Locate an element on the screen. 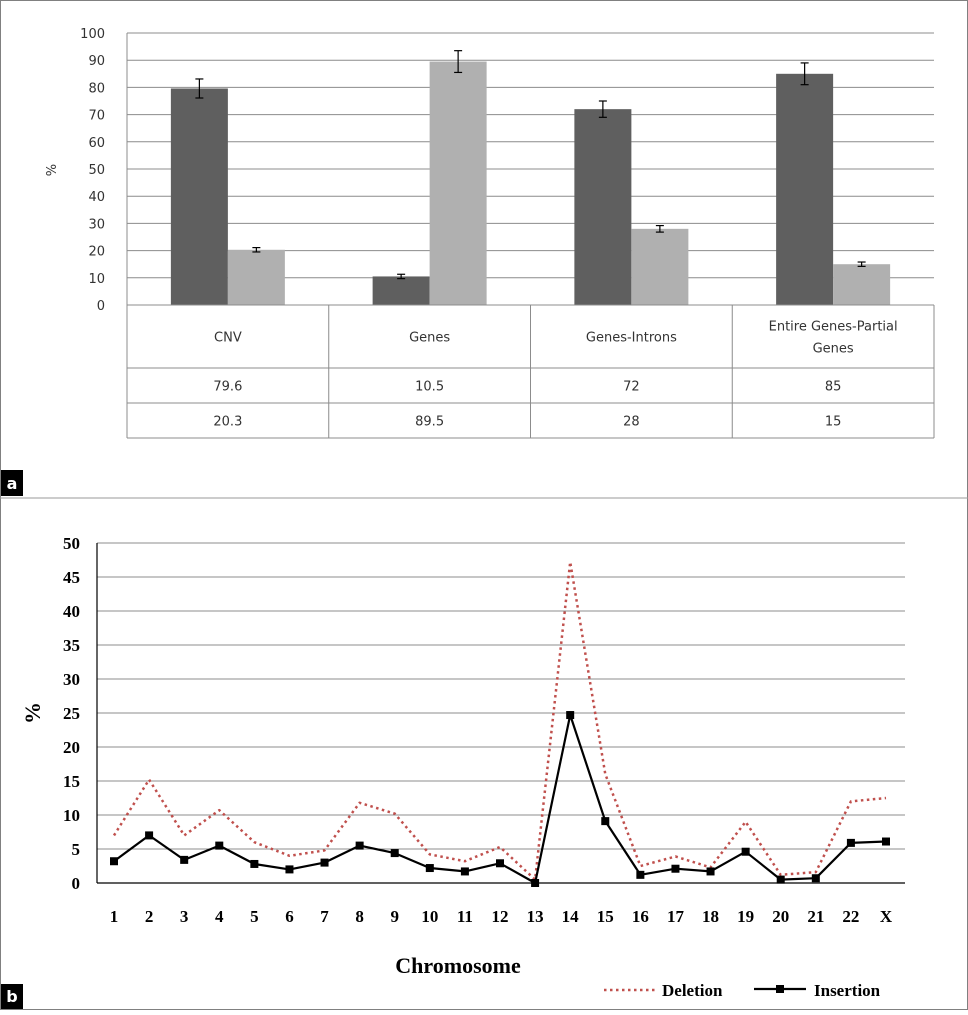 This screenshot has width=968, height=1015. panel-b-label-box is located at coordinates (12, 996).